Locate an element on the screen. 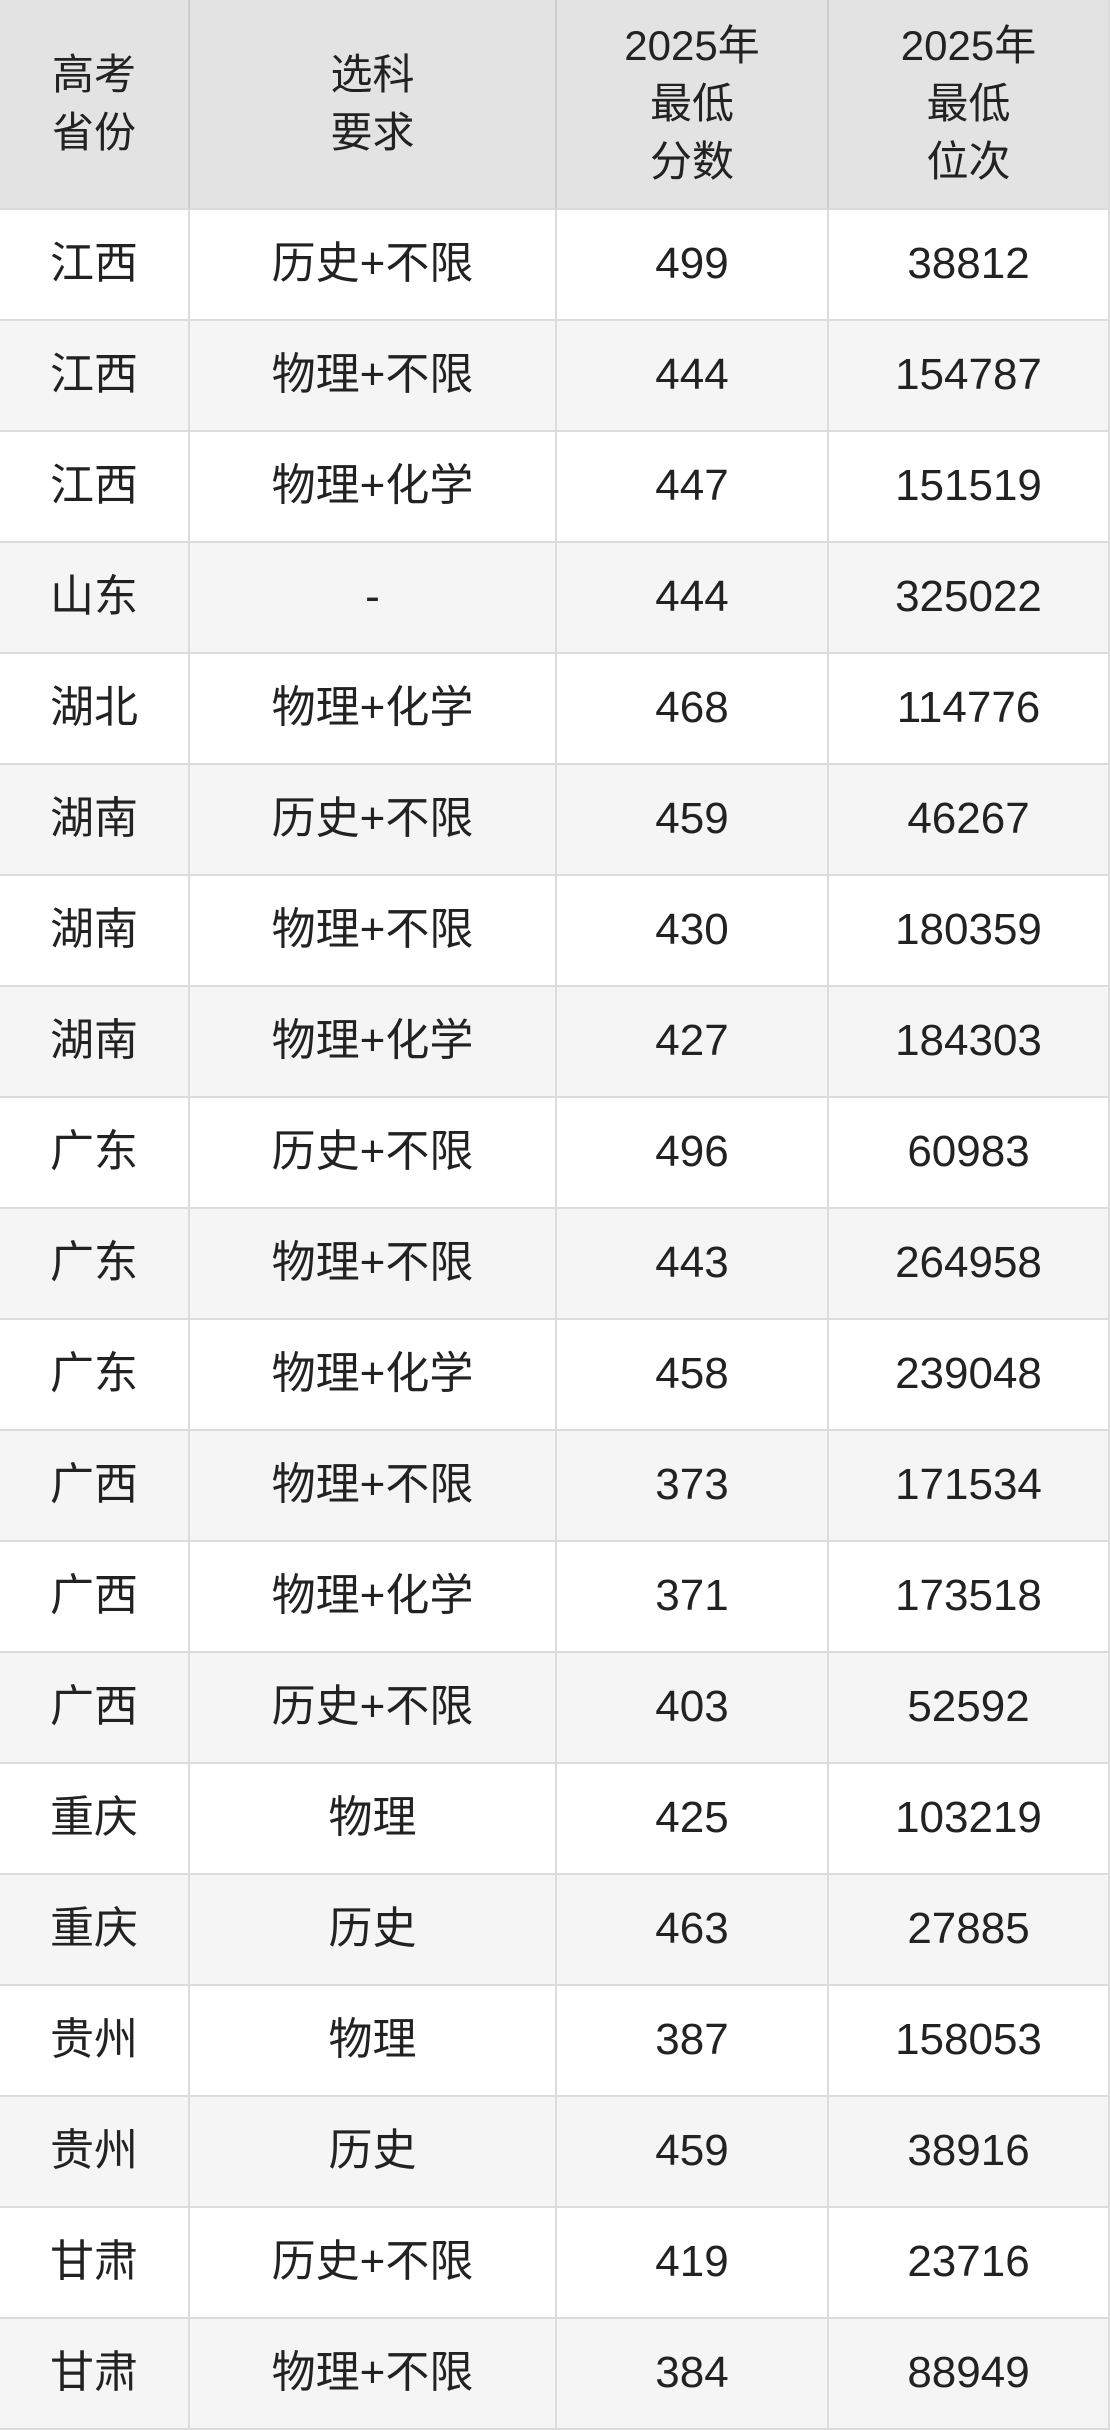 This screenshot has height=2430, width=1110. cell-min-rank: 239048 is located at coordinates (969, 1375).